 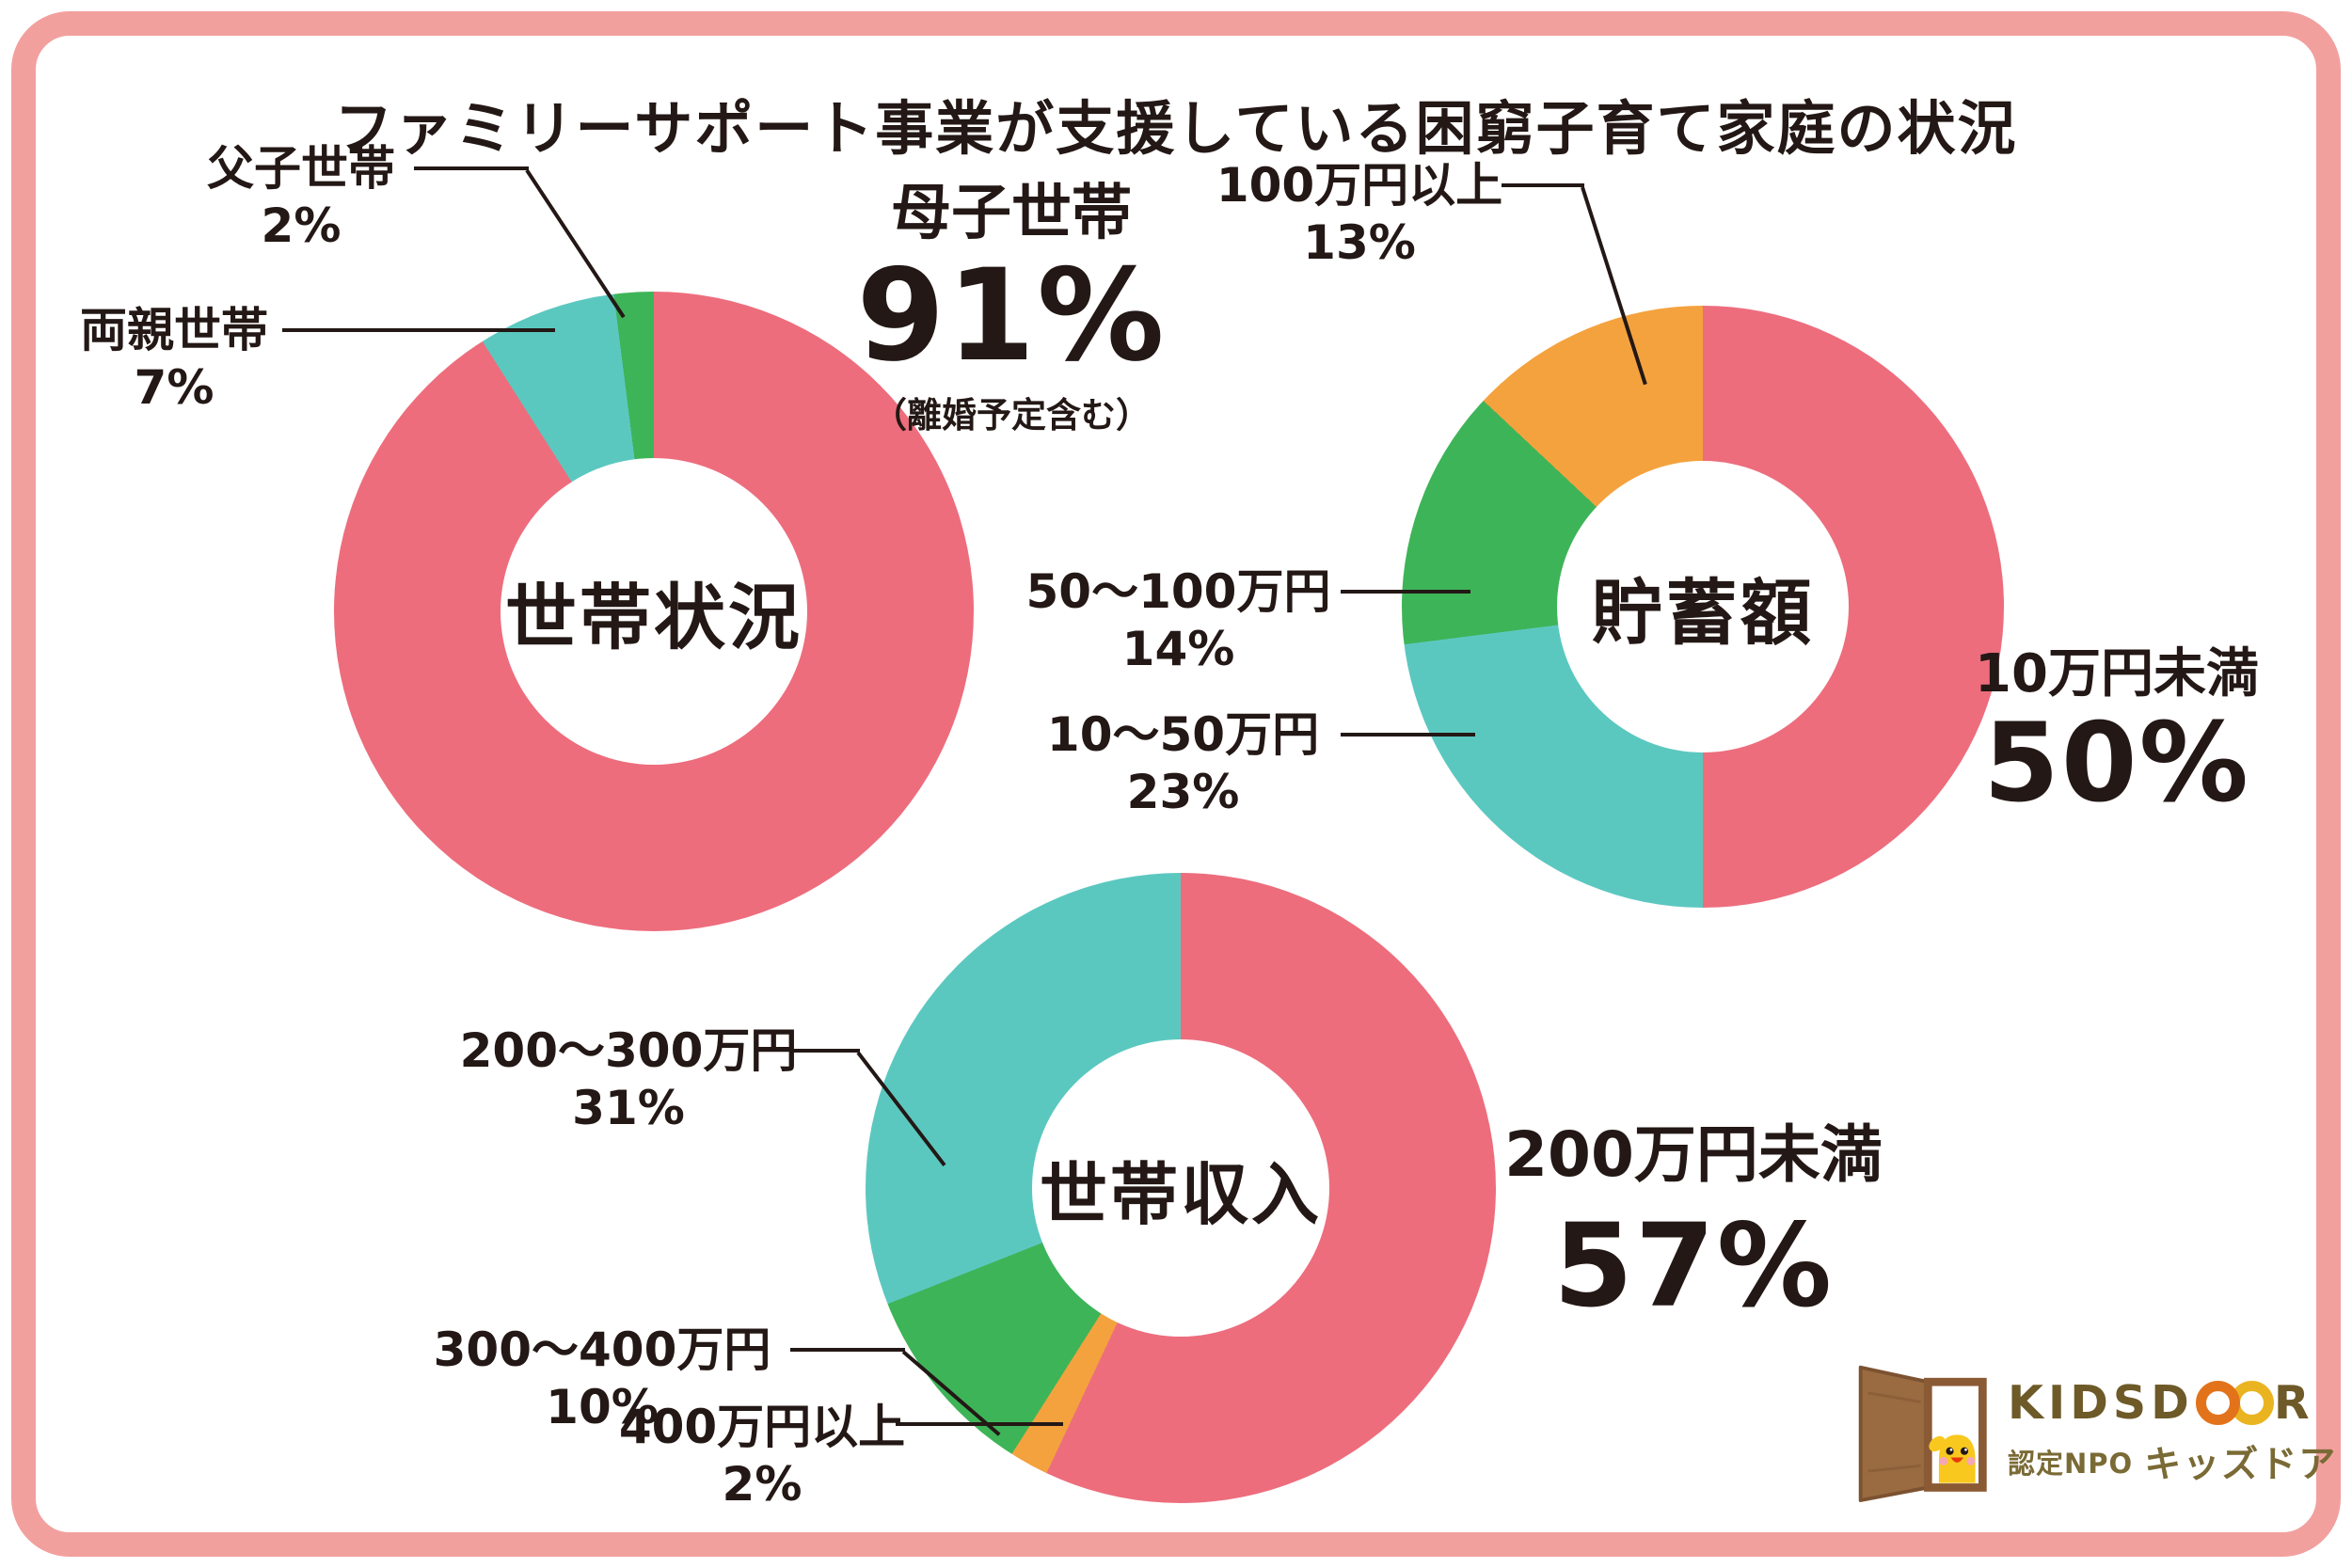 I want to click on donut-chart-savings: 貯蓄額, so click(x=1703, y=607).